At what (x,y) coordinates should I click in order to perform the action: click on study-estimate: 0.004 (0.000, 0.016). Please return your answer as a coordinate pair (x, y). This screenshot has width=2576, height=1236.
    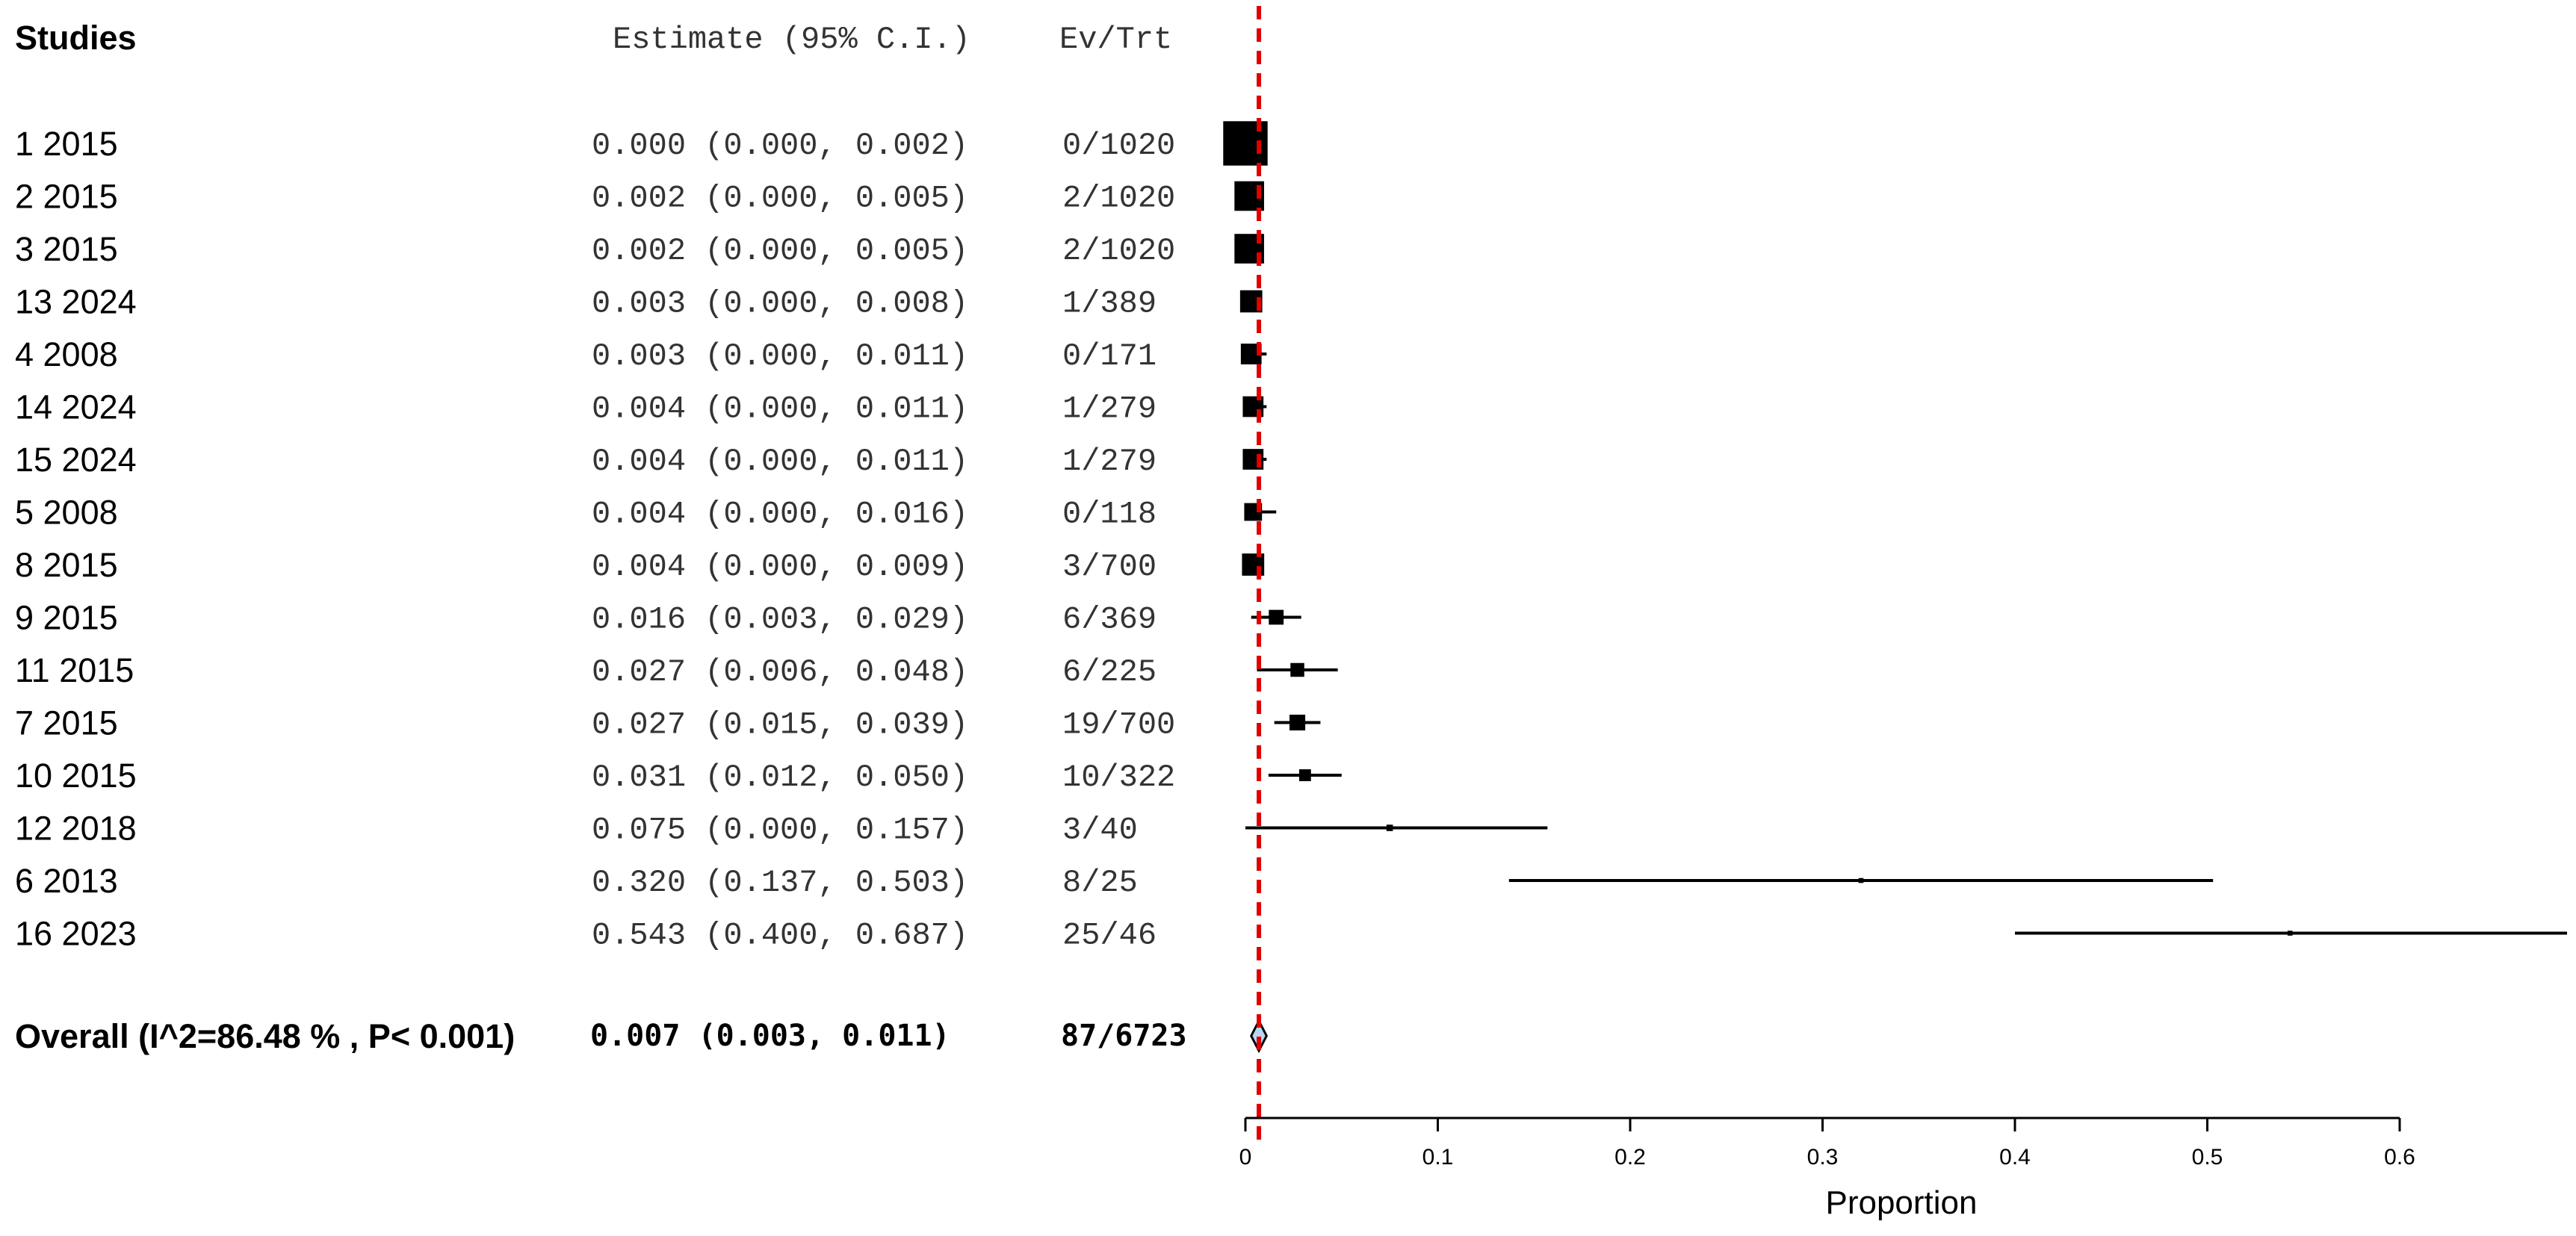
    Looking at the image, I should click on (780, 514).